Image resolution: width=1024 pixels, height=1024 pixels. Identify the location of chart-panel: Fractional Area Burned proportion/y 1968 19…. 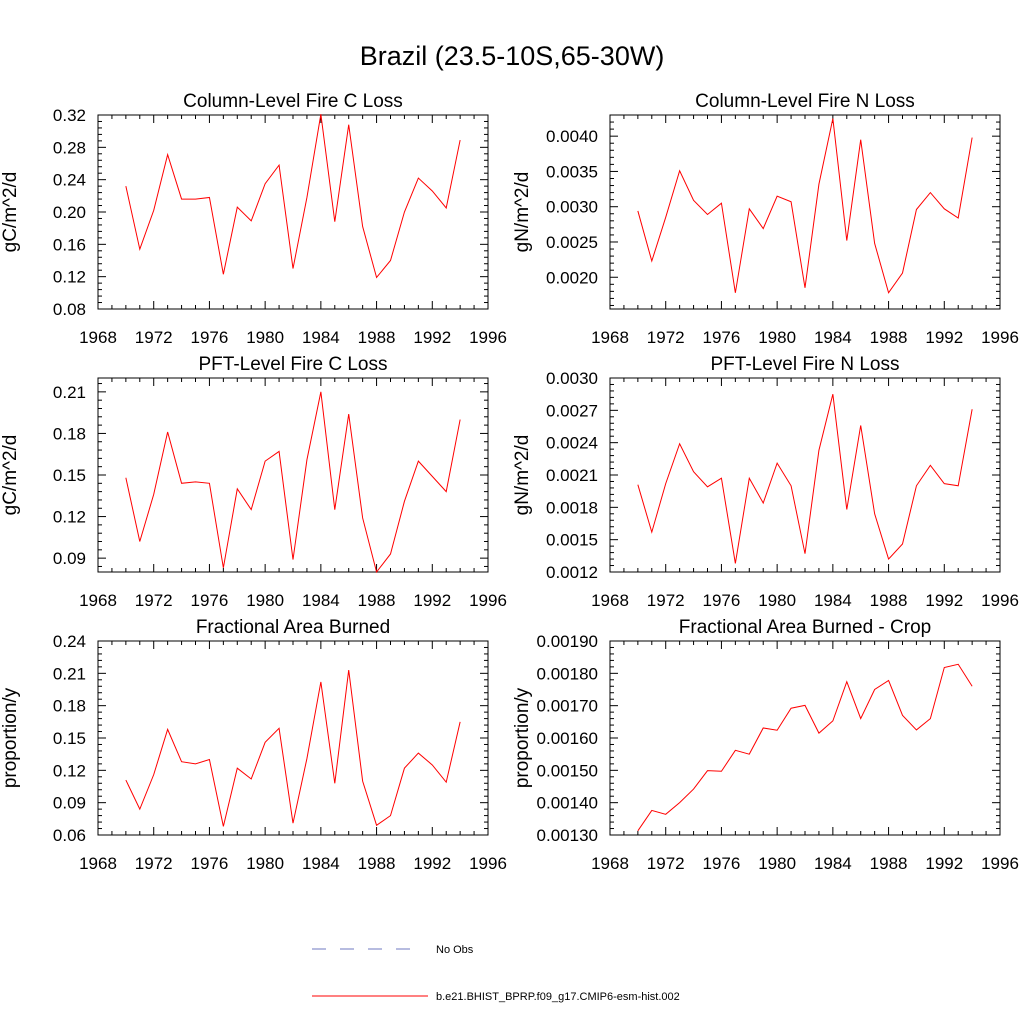
(253, 745).